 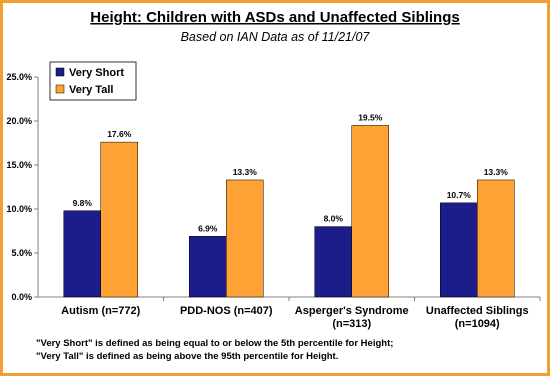 I want to click on value-label: 9.8%, so click(x=83, y=203).